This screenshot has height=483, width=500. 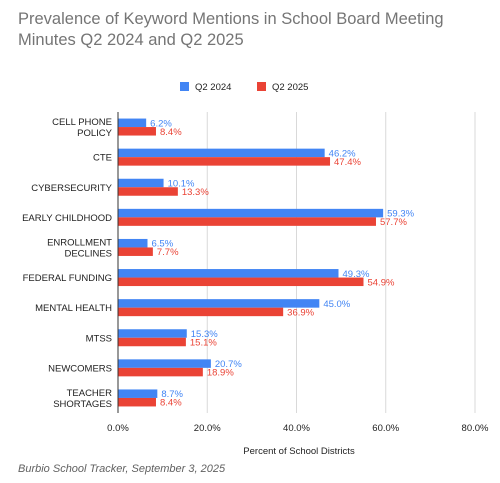 What do you see at coordinates (204, 334) in the screenshot?
I see `data-label: 15.3%` at bounding box center [204, 334].